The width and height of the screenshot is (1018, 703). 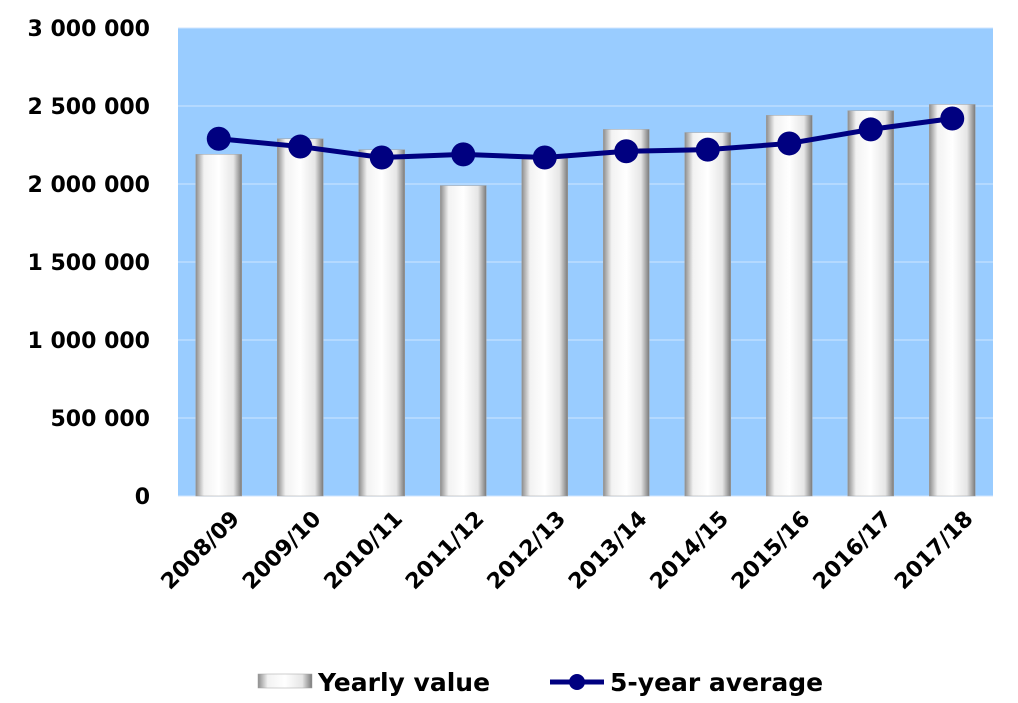 What do you see at coordinates (201, 551) in the screenshot?
I see `x-tick-label: 2008/09` at bounding box center [201, 551].